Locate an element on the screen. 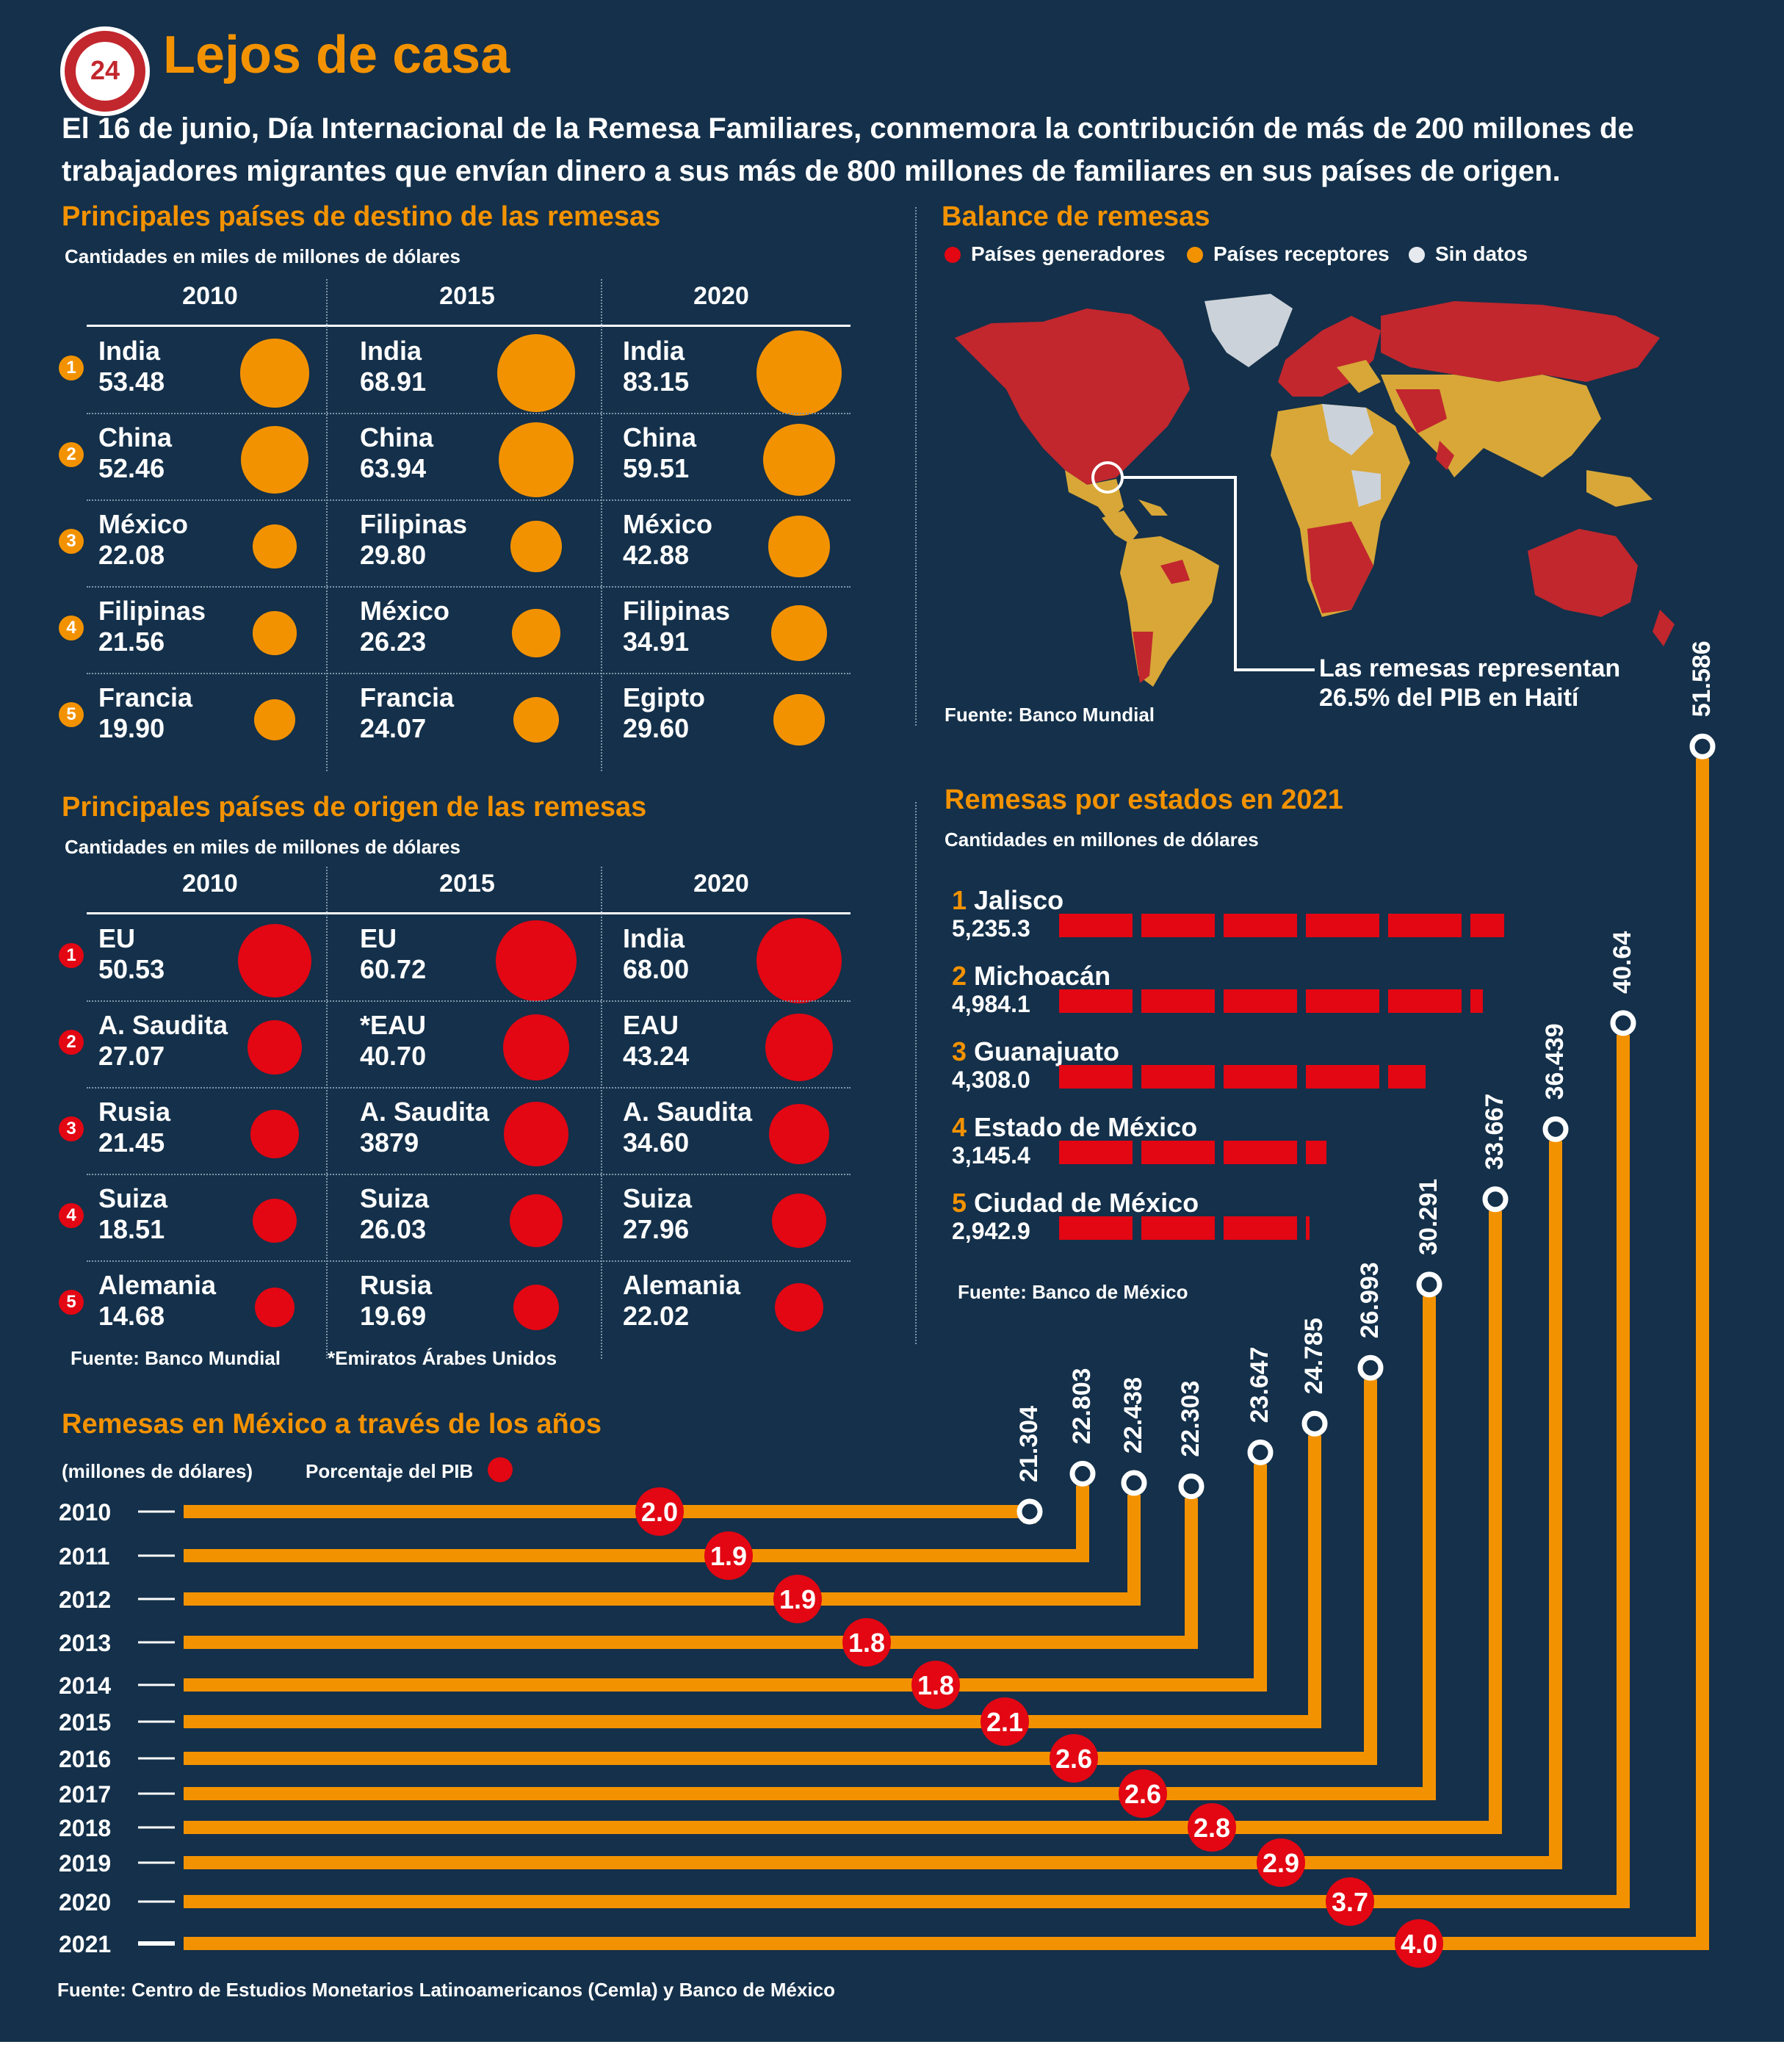  country-value: 27.96 is located at coordinates (656, 1229).